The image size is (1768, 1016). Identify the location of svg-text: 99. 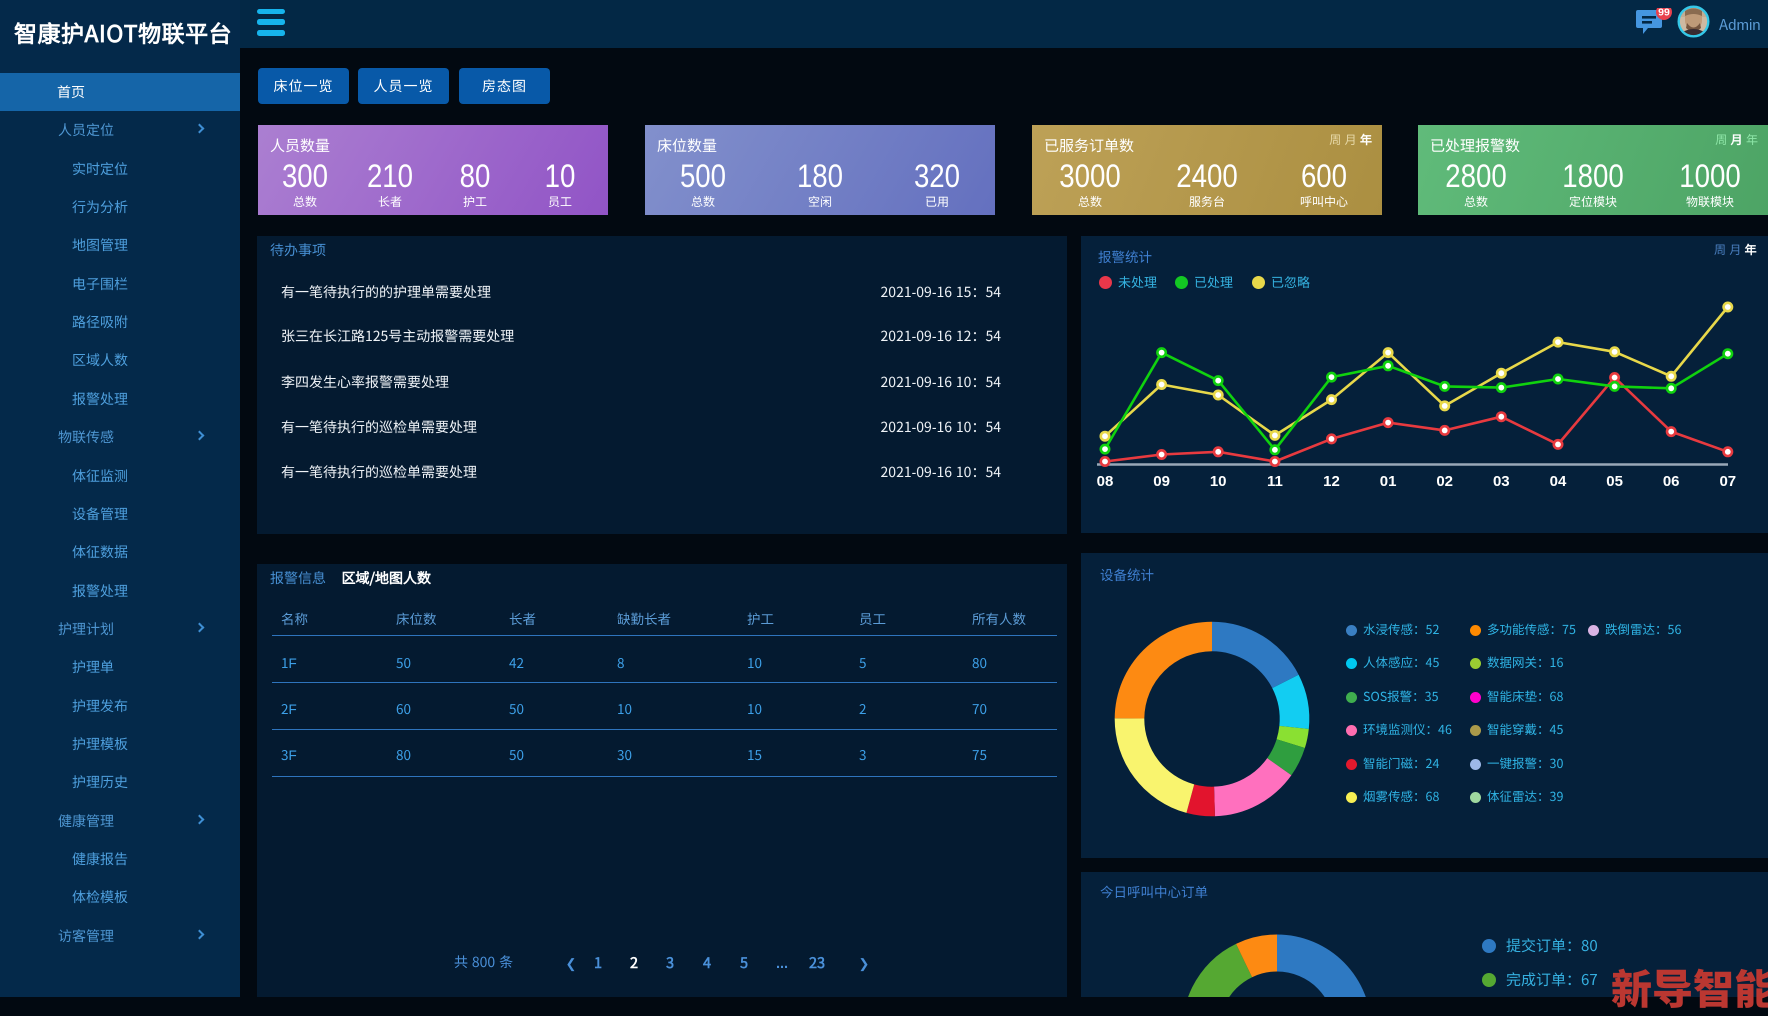
(1664, 13).